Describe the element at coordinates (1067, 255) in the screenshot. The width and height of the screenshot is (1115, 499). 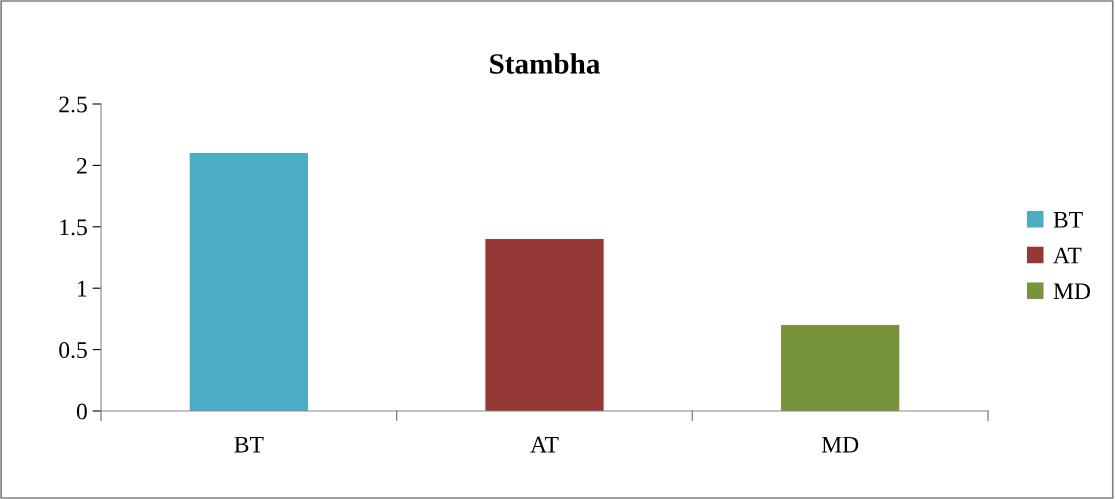
I see `legend-label: AT` at that location.